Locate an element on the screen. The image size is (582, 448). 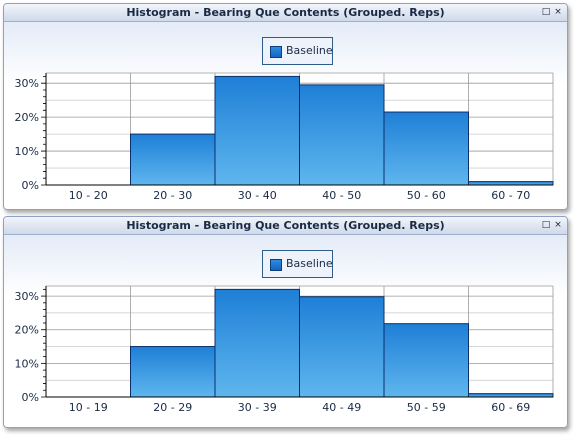
x-tick-label: 20 - 29 is located at coordinates (172, 407).